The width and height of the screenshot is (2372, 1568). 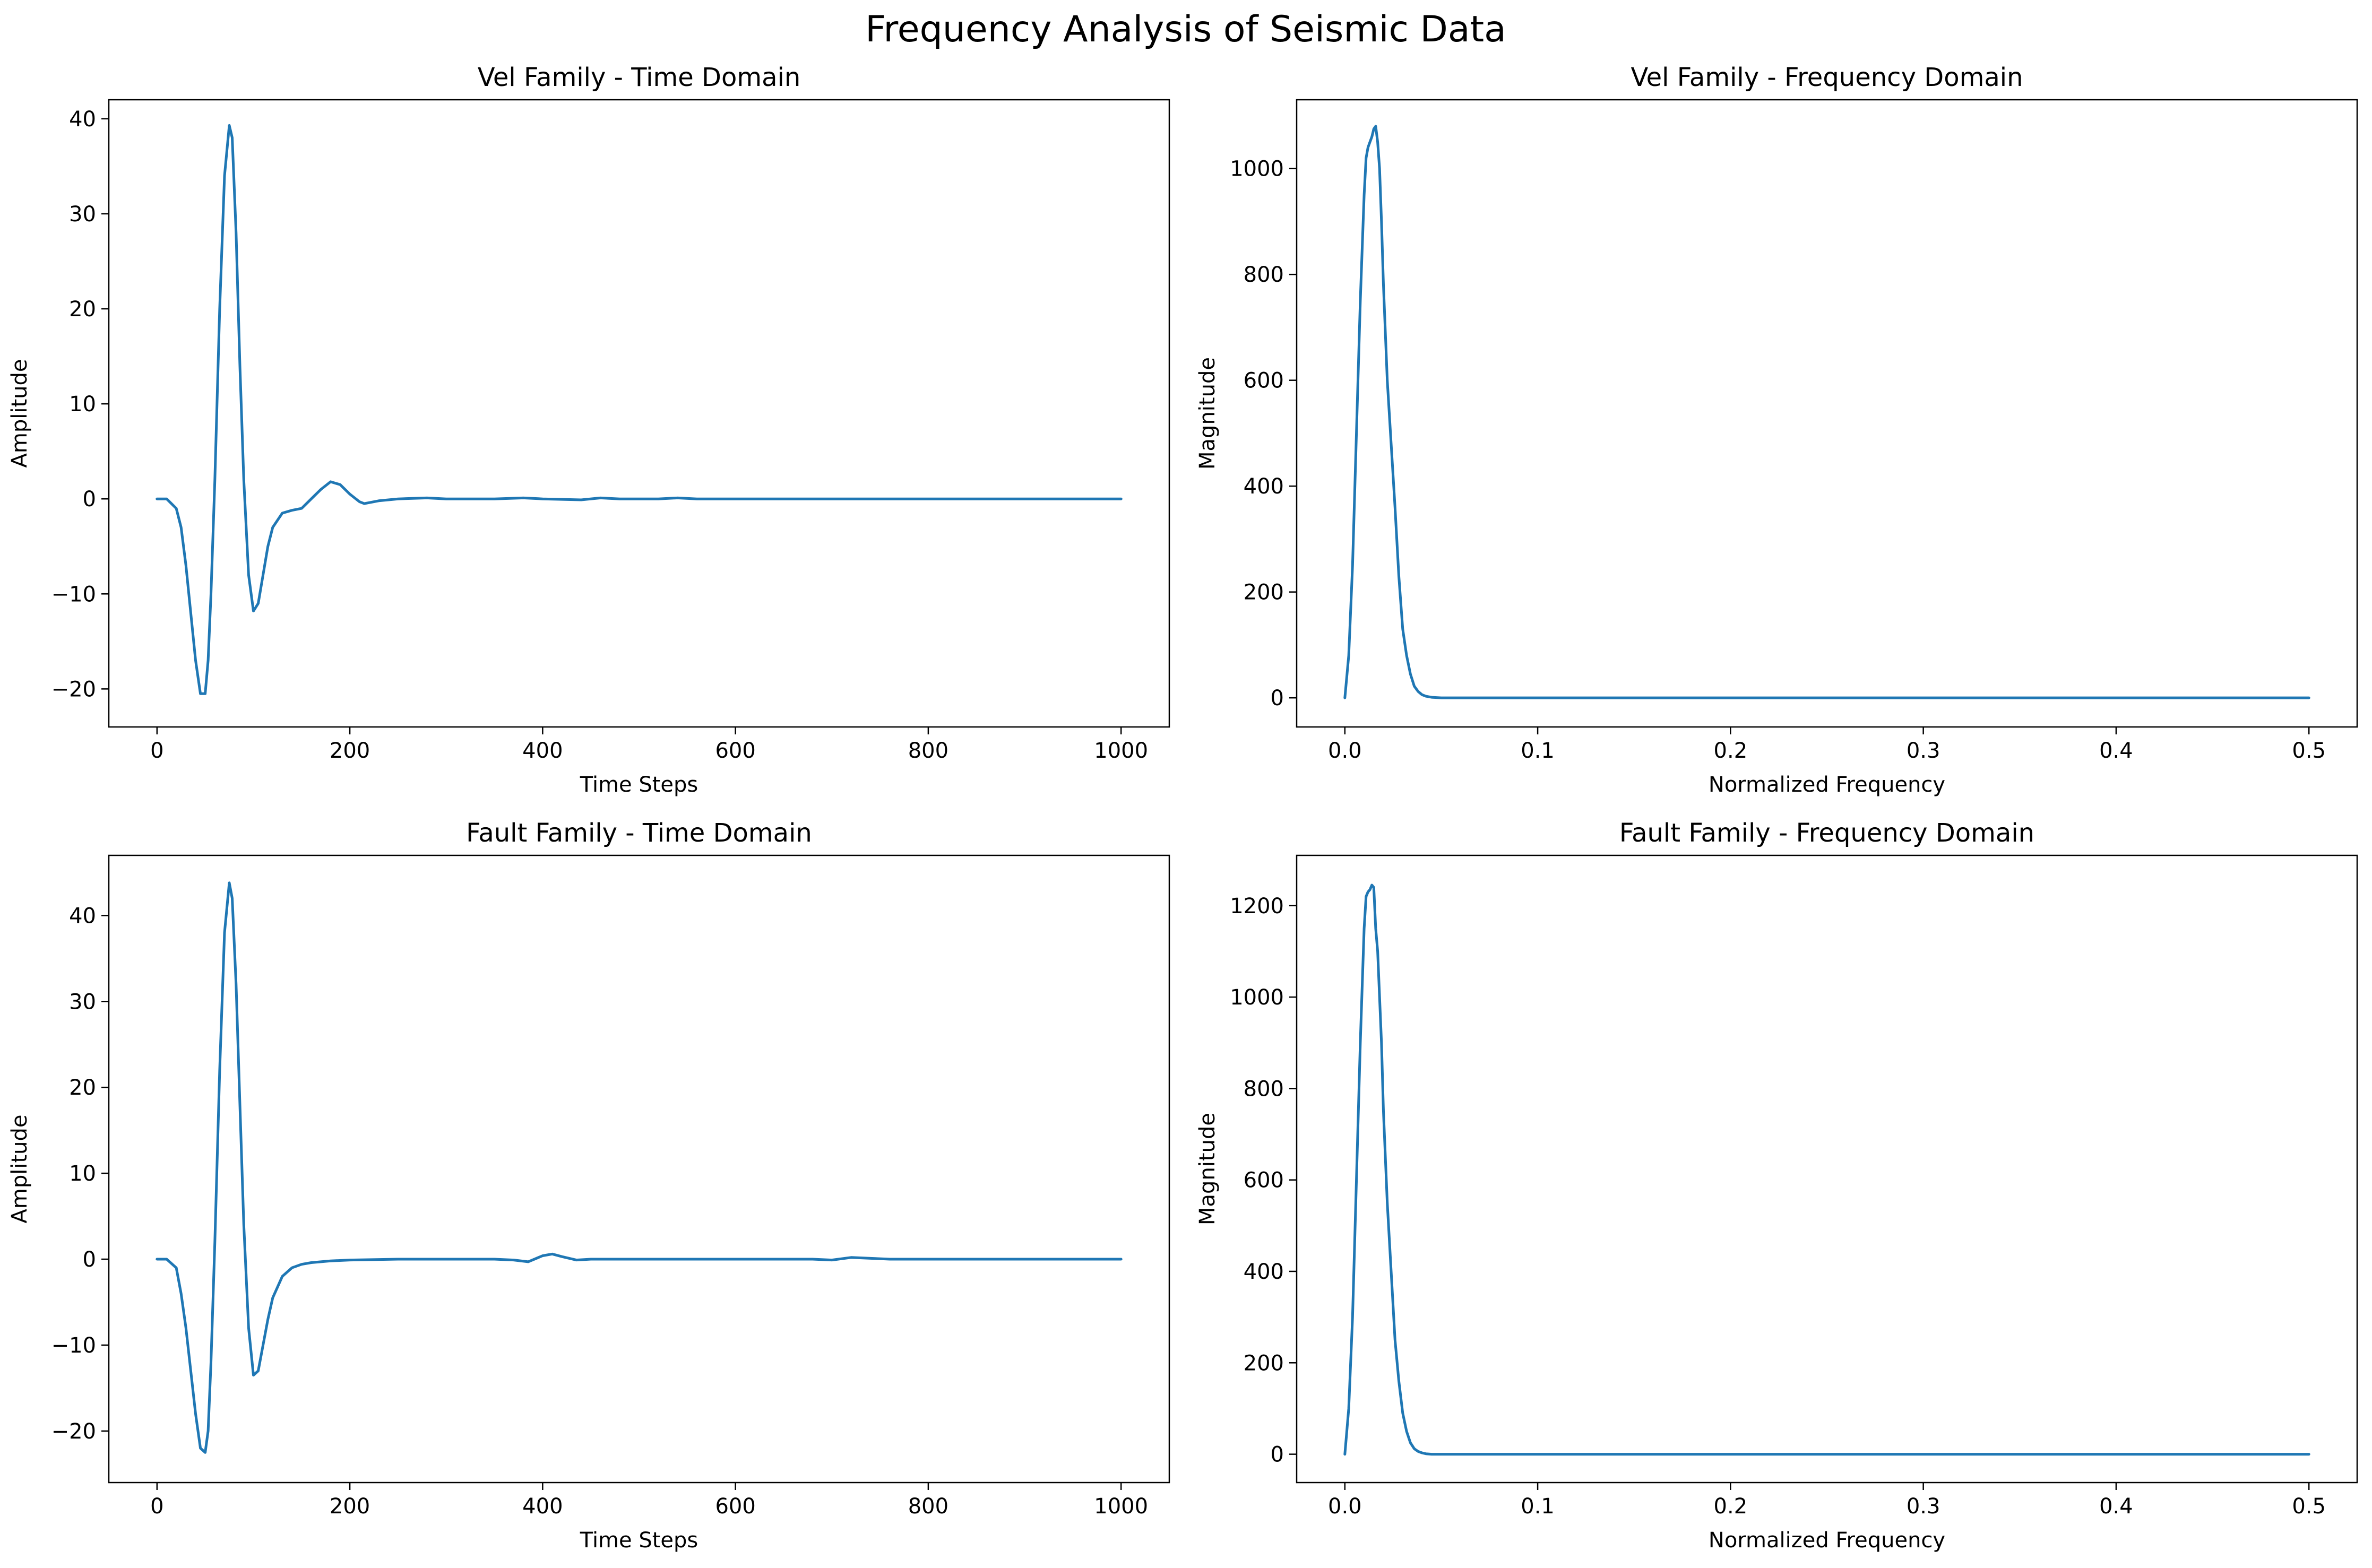 What do you see at coordinates (73, 1431) in the screenshot?
I see `fault-time-ytick-label: −20` at bounding box center [73, 1431].